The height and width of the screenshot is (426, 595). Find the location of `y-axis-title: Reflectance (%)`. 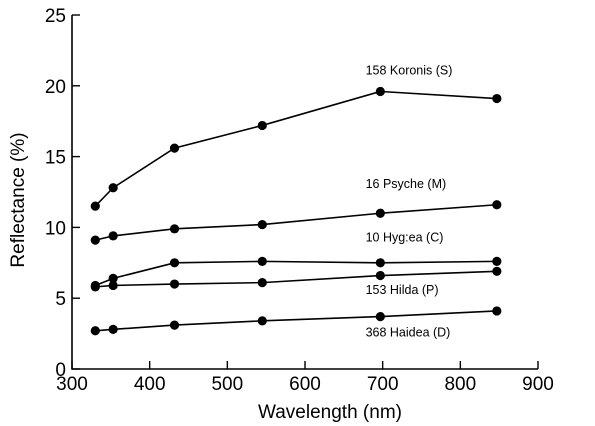

y-axis-title: Reflectance (%) is located at coordinates (18, 199).